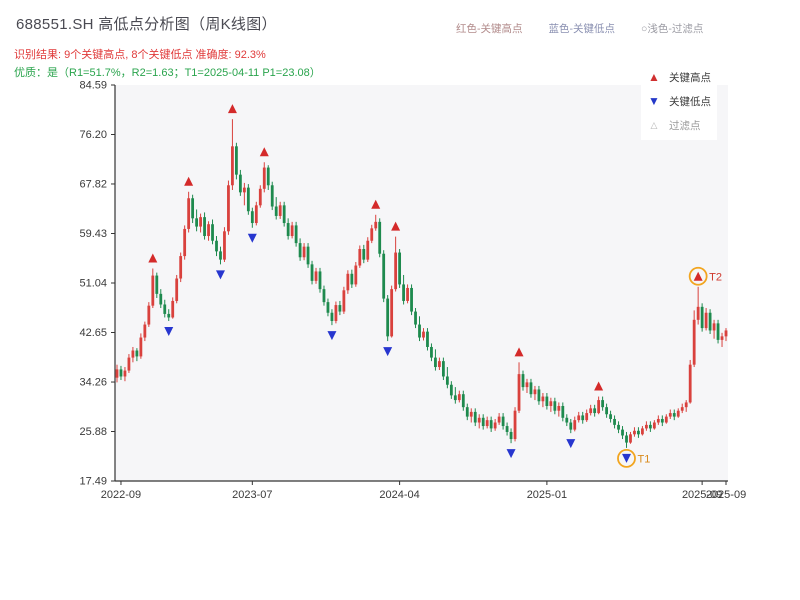  What do you see at coordinates (93, 432) in the screenshot?
I see `y-tick-label: 25.88` at bounding box center [93, 432].